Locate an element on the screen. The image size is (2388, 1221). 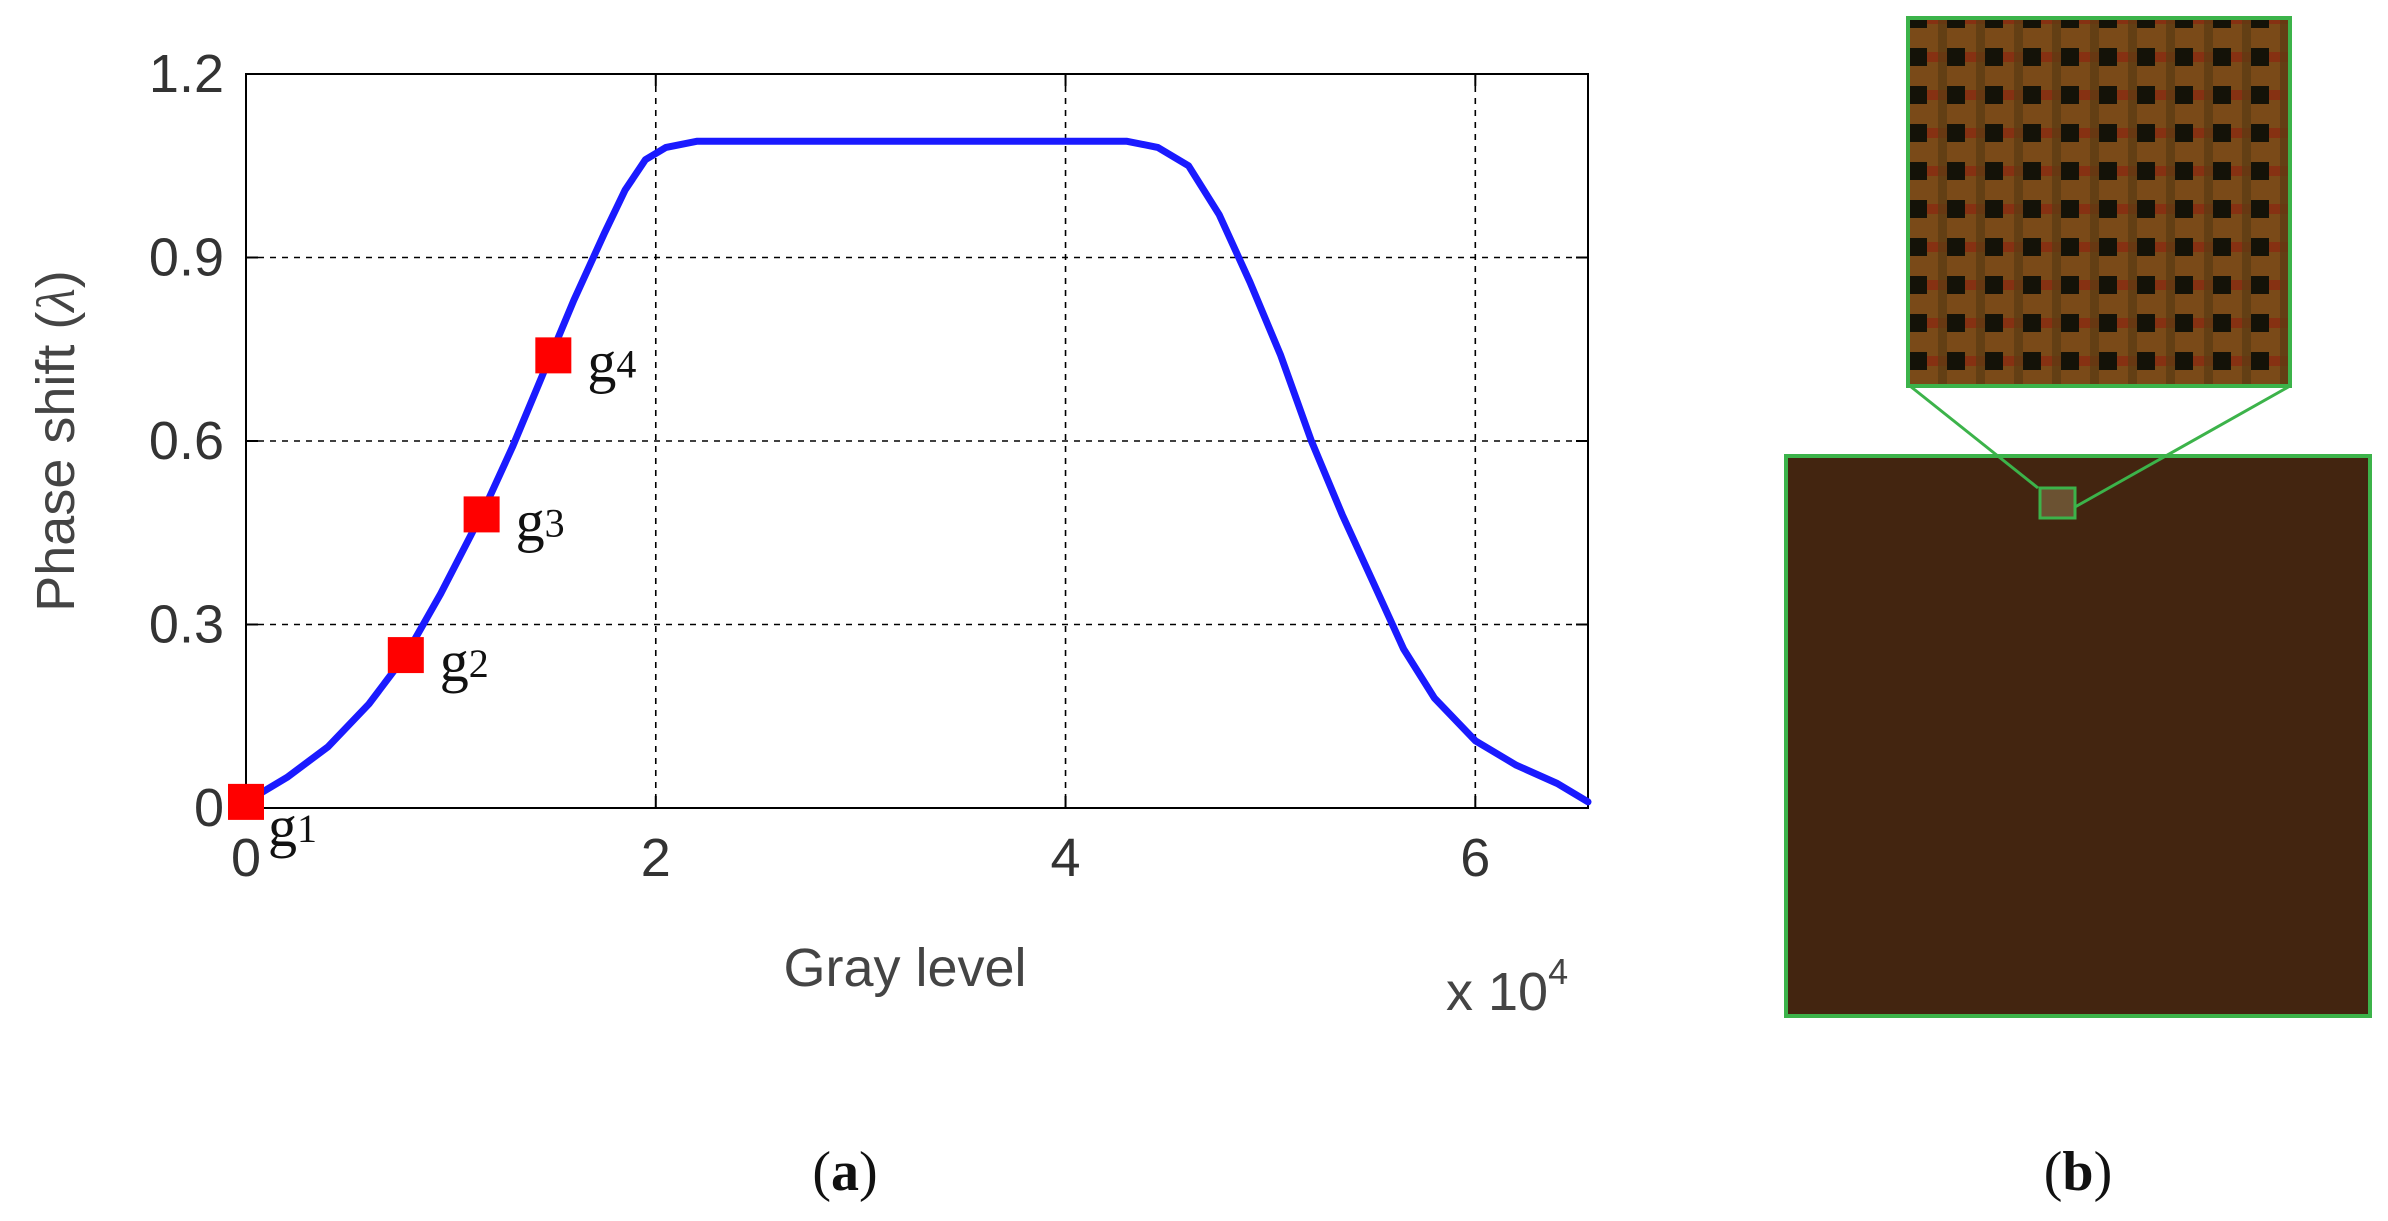
caption-a: (a) is located at coordinates (844, 1172).